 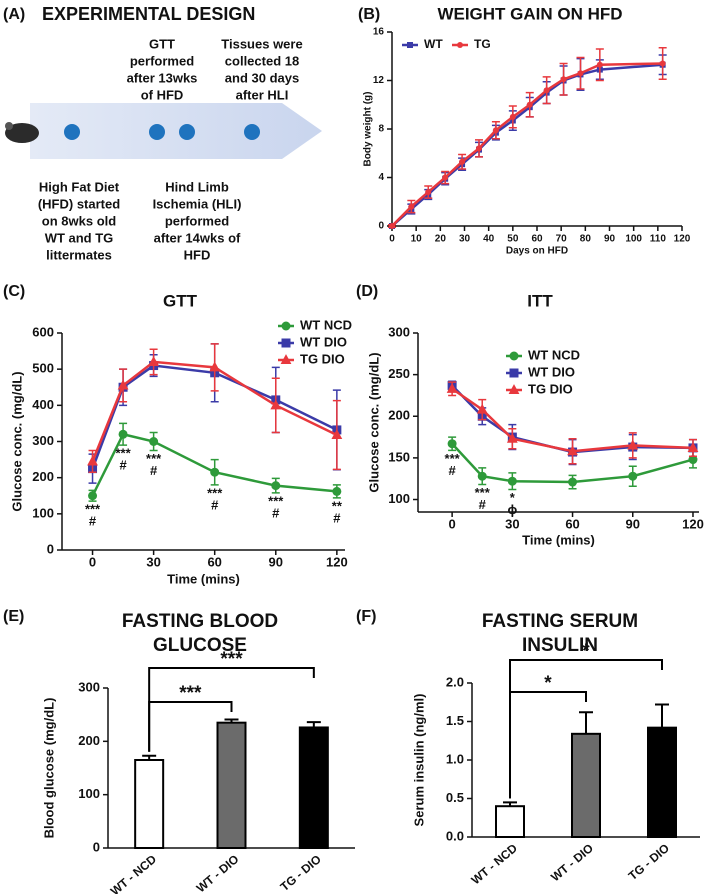 What do you see at coordinates (197, 254) in the screenshot?
I see `note-line: HFD` at bounding box center [197, 254].